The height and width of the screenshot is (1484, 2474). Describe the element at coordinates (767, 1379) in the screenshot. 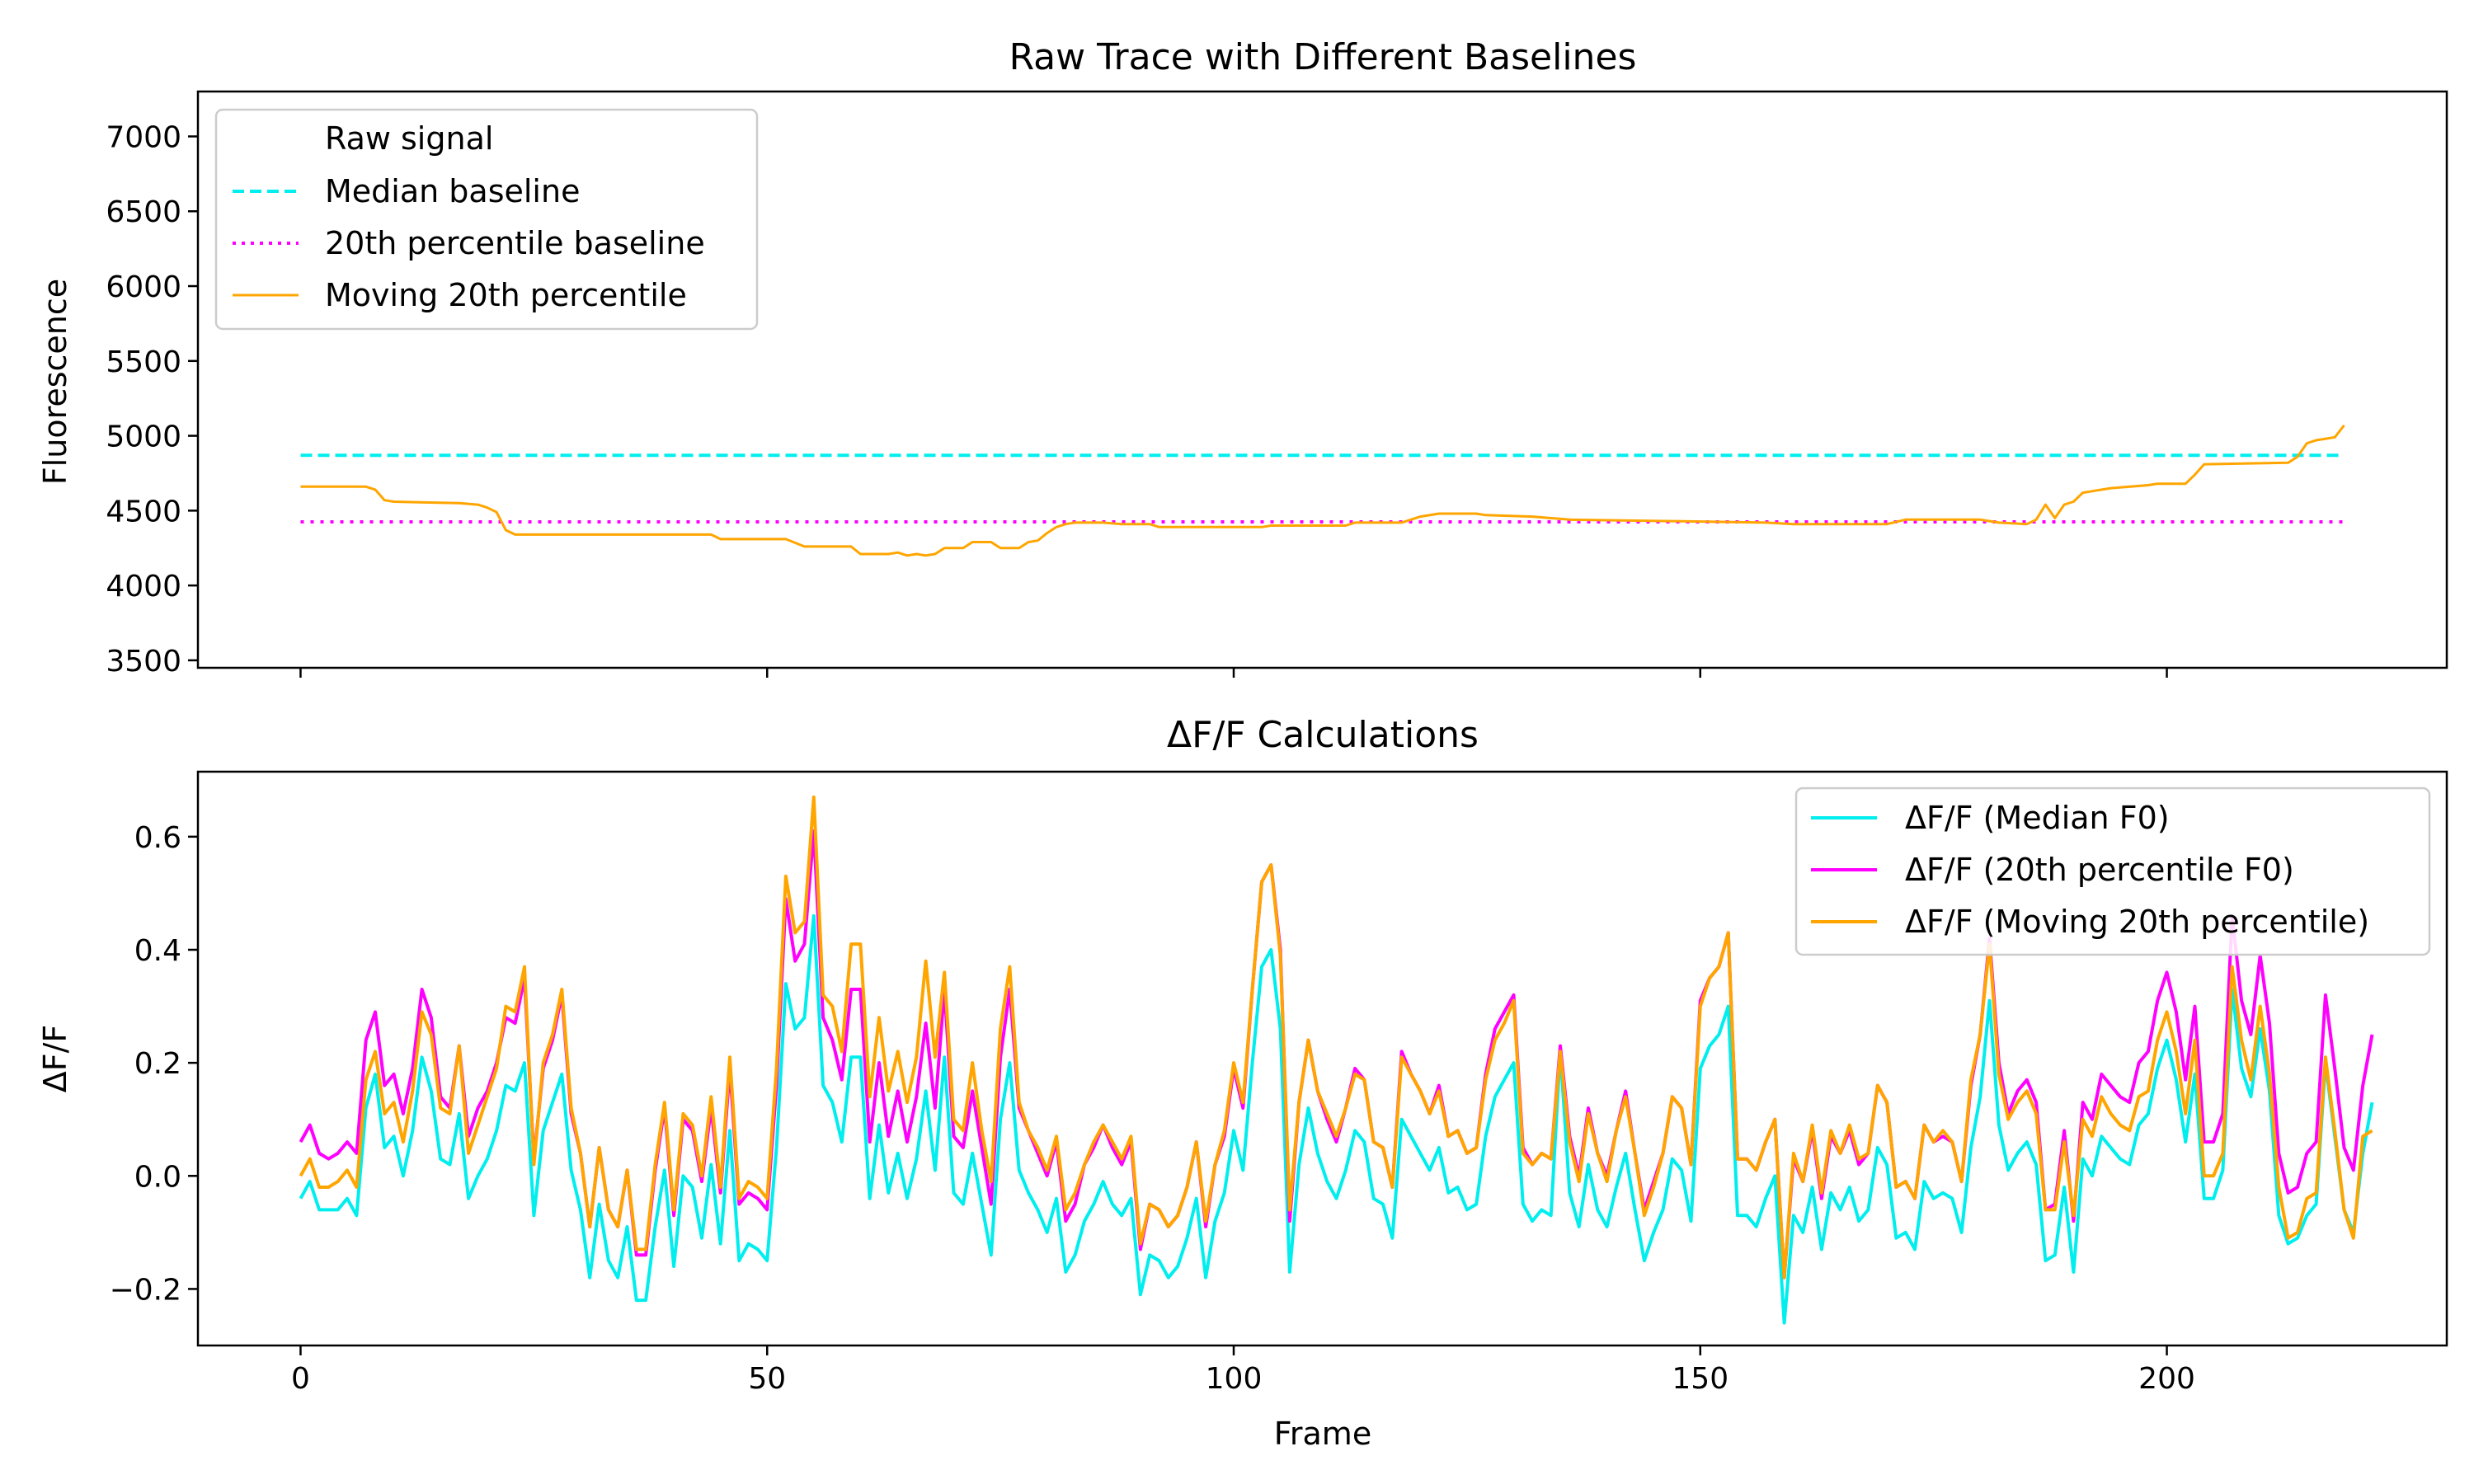

I see `bottom-x-tick-label: 50` at that location.